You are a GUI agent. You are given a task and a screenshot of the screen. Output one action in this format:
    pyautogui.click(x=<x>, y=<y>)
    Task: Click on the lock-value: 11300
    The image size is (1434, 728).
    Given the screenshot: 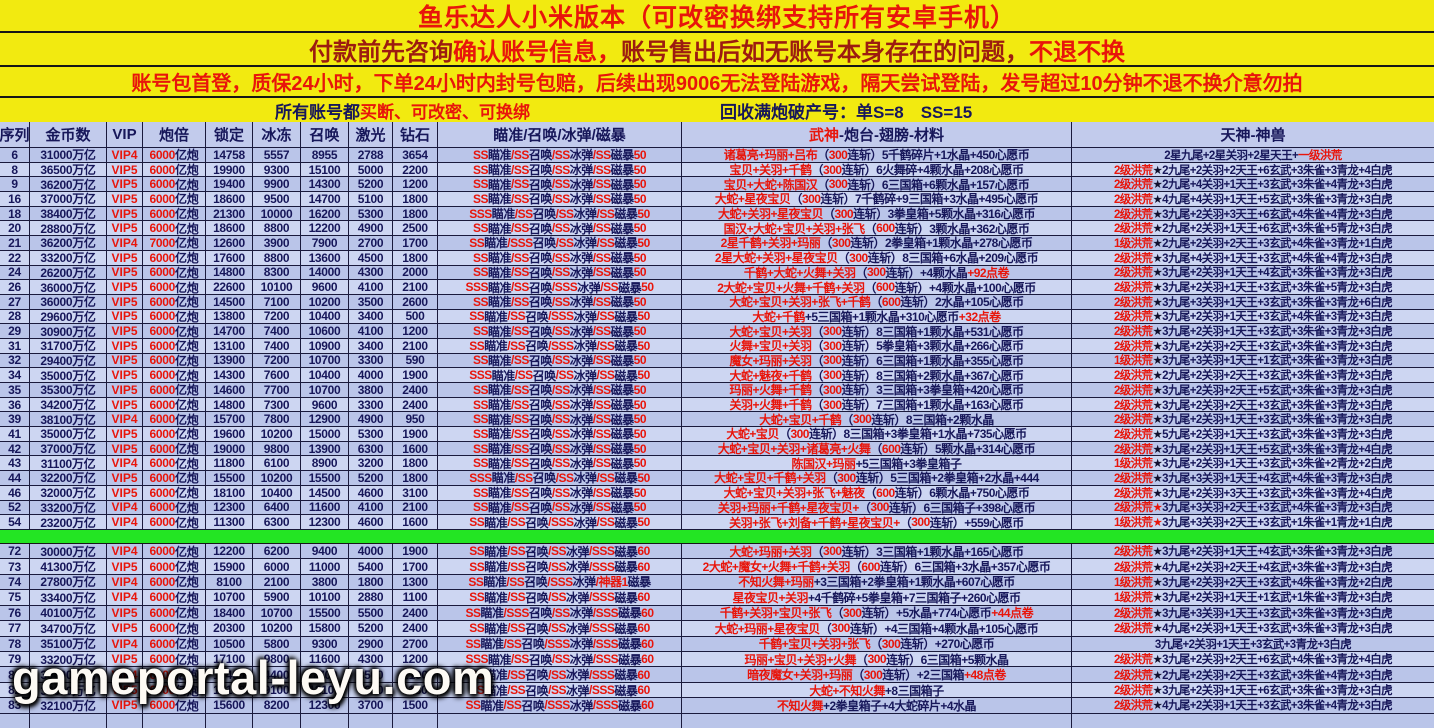 What is the action you would take?
    pyautogui.click(x=229, y=522)
    